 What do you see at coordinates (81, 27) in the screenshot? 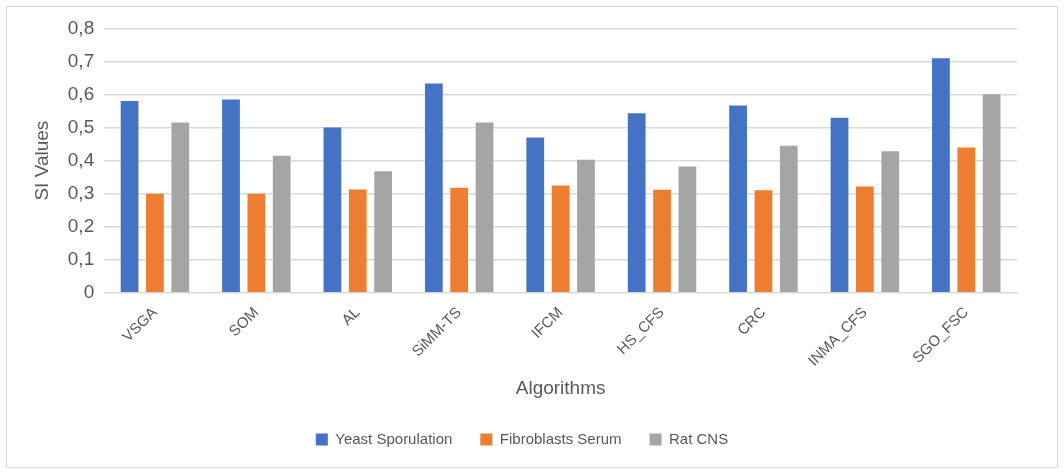
I see `y-tick-label: 0,8` at bounding box center [81, 27].